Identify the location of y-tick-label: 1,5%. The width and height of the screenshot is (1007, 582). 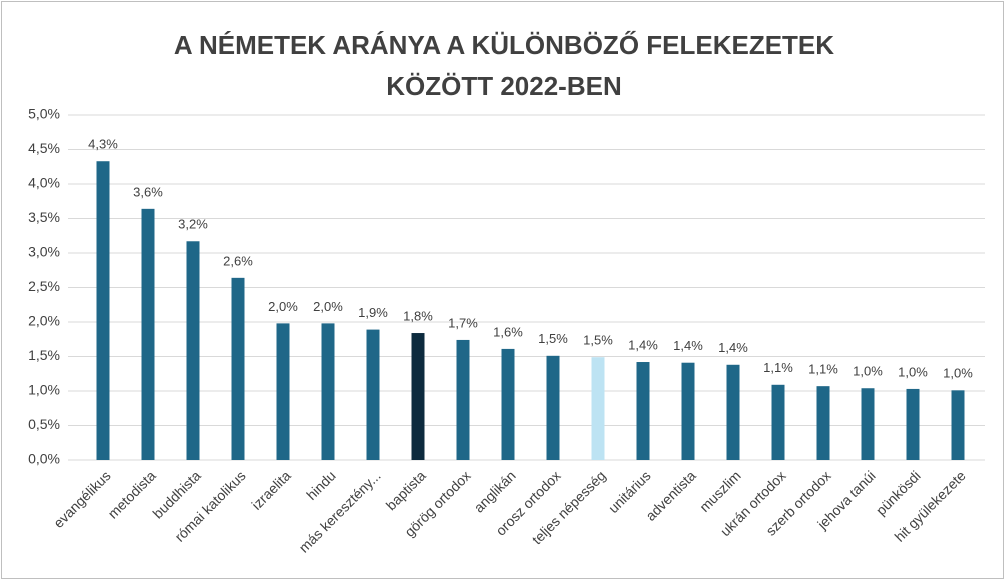
(44, 355).